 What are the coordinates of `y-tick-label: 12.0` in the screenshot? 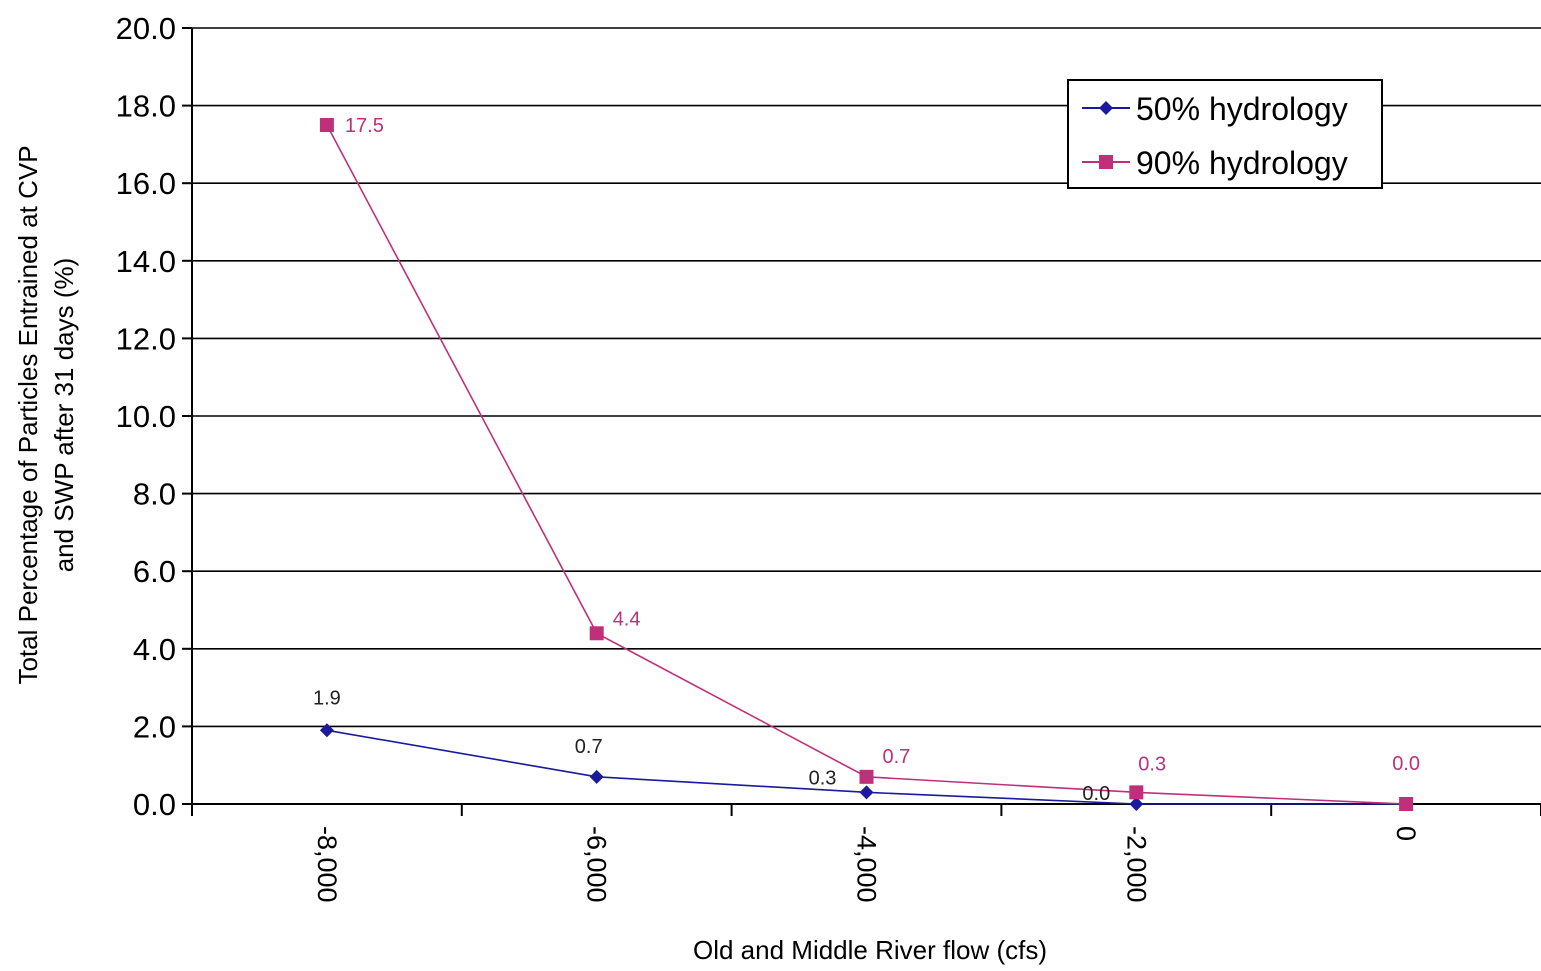 It's located at (146, 338).